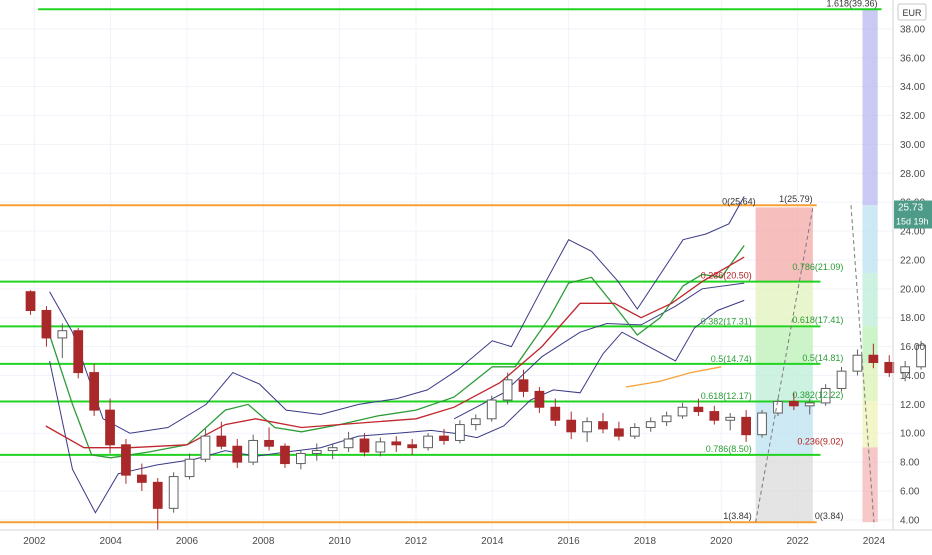  Describe the element at coordinates (731, 359) in the screenshot. I see `retracement-label: 0.5(14.74)` at that location.